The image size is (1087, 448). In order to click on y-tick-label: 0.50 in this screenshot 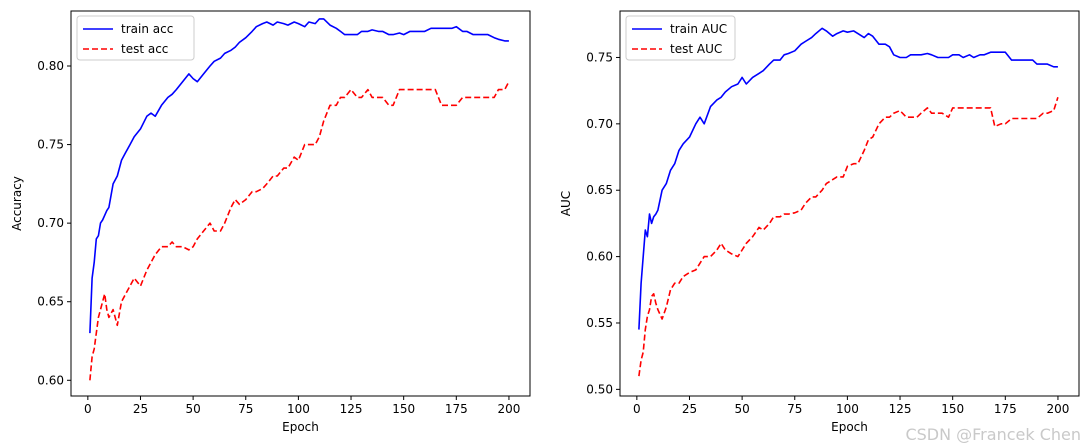, I will do `click(599, 389)`.